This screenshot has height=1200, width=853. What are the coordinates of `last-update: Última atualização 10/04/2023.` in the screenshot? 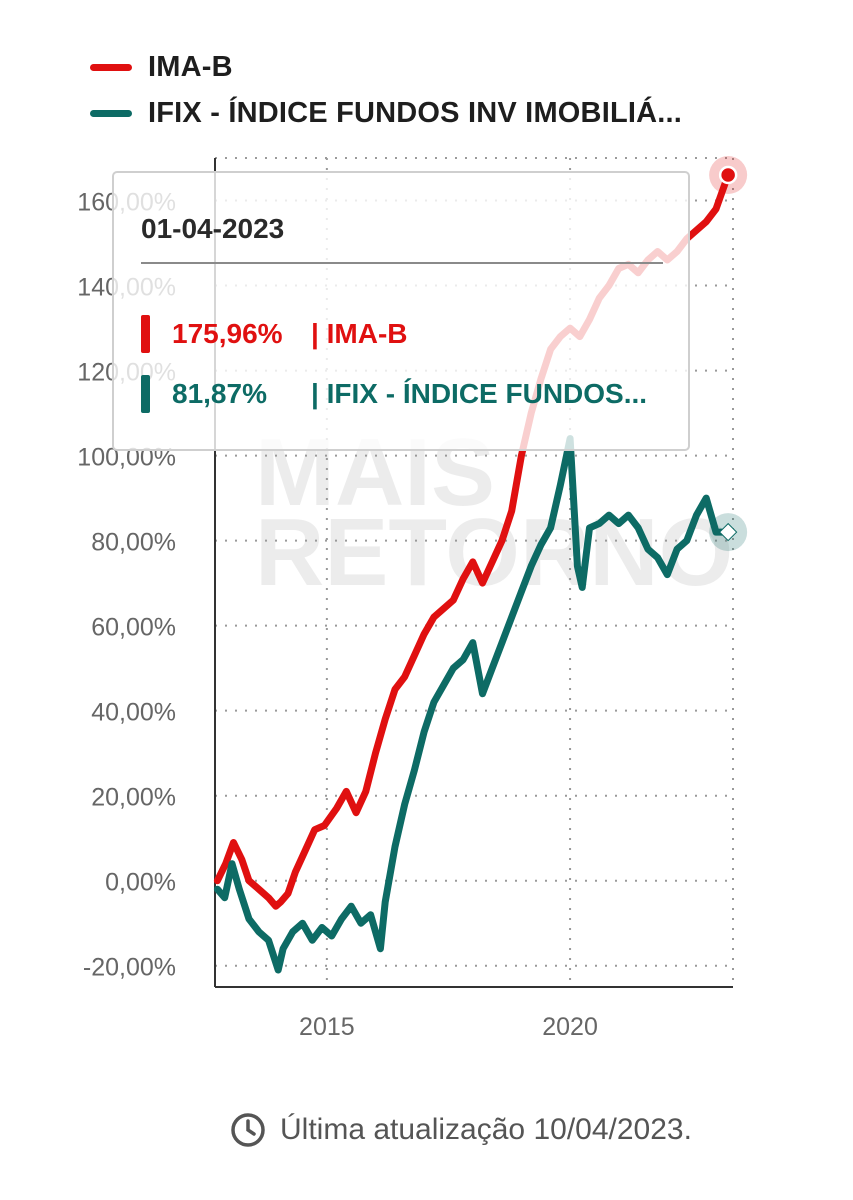 It's located at (461, 1130).